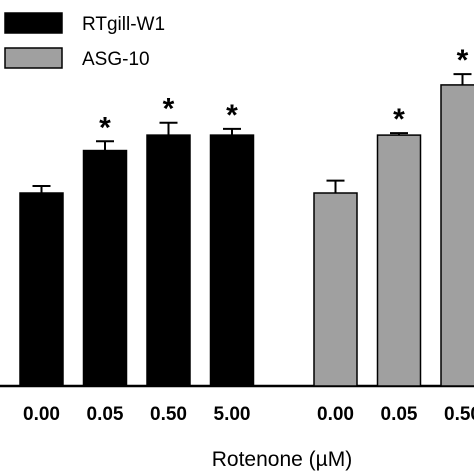  I want to click on bar-group-rtgill-w1, so click(41, 286).